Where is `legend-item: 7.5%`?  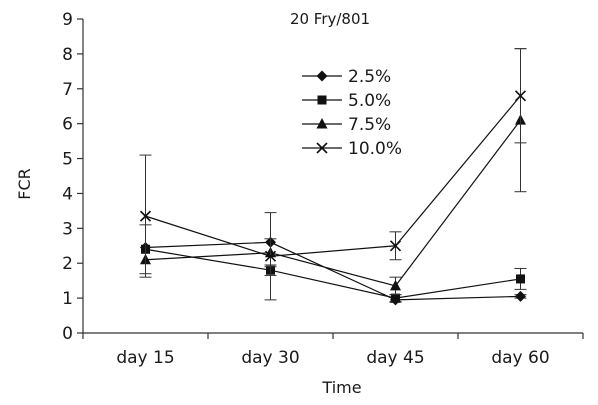 legend-item: 7.5% is located at coordinates (346, 125).